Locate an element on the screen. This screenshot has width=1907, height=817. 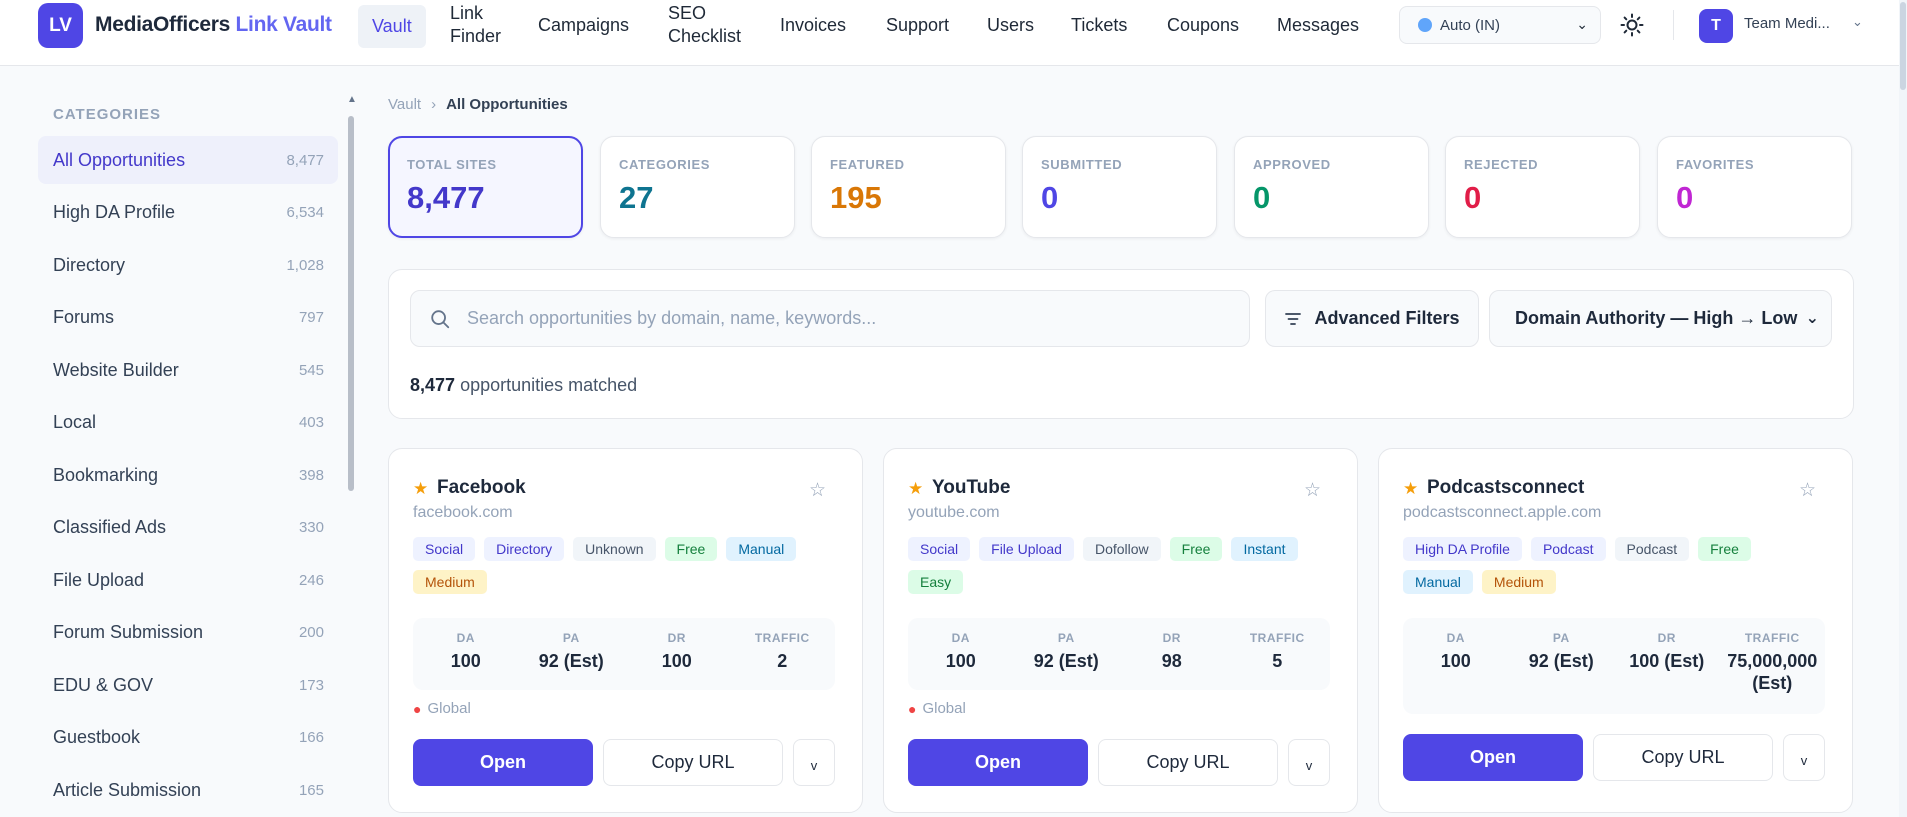
sidebar-item-all-opportunities: All Opportunities 8,477 is located at coordinates (188, 160).